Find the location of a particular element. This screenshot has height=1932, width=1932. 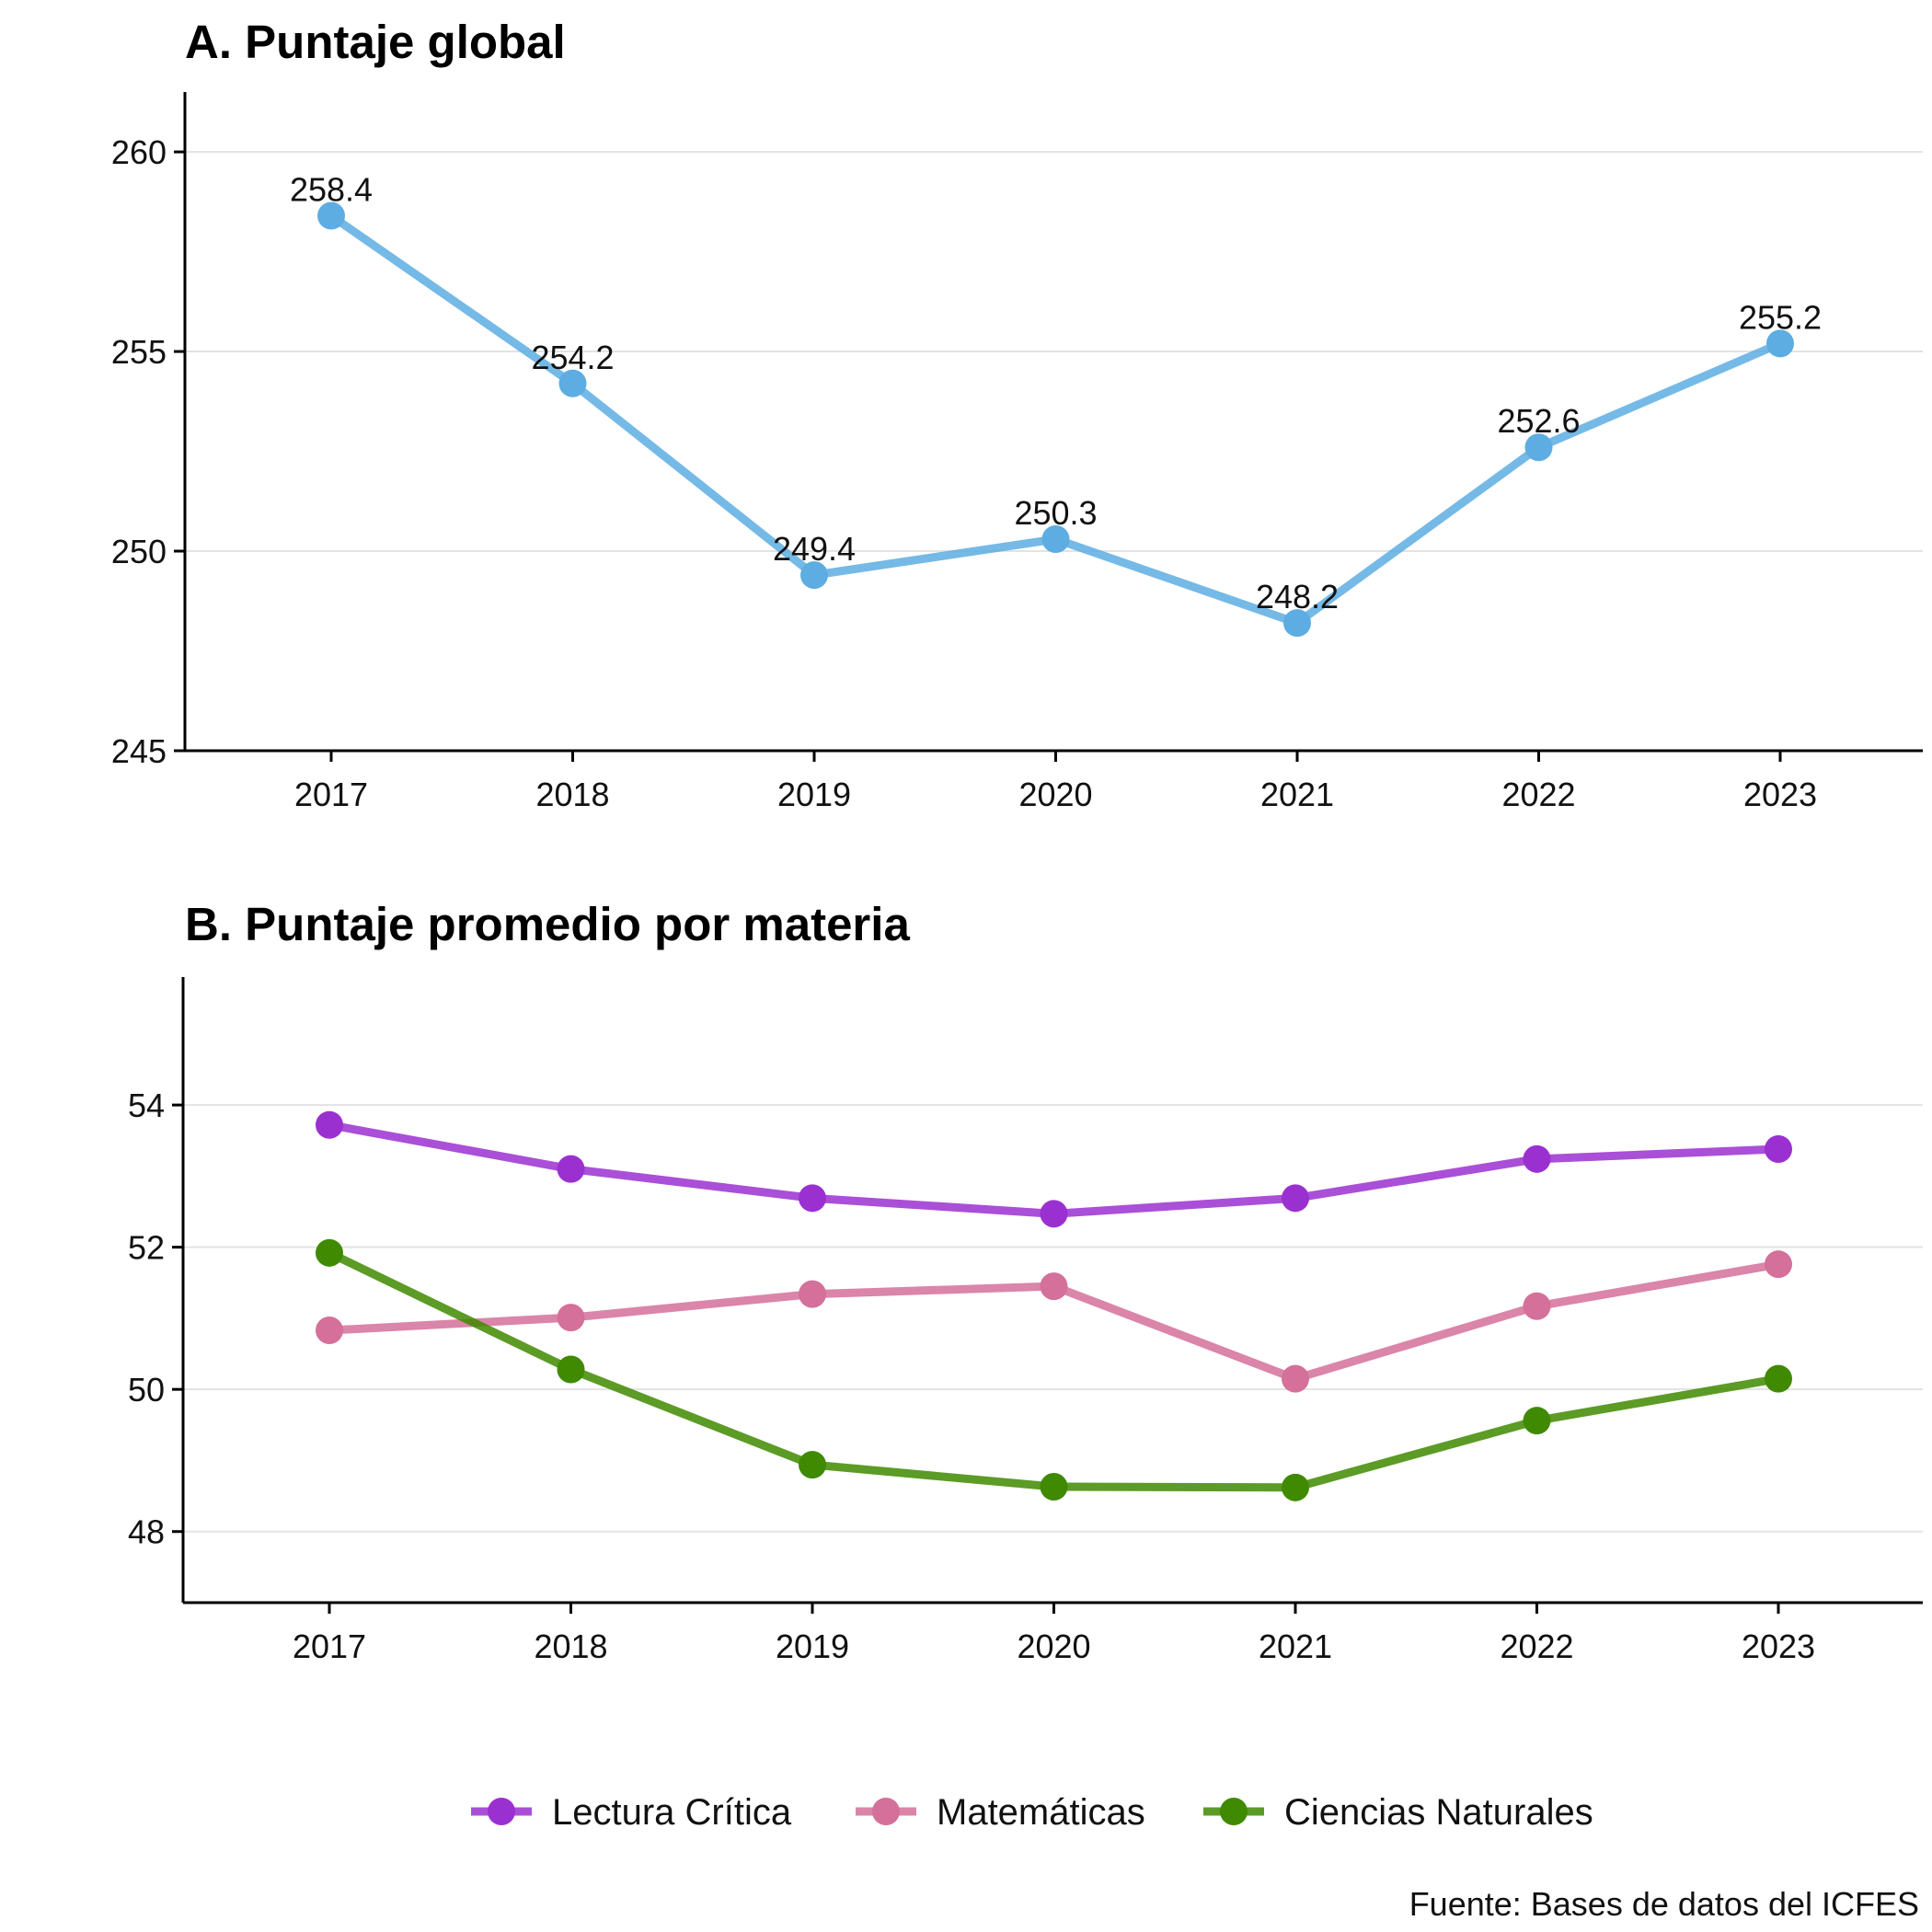

legend-label: Ciencias Naturales is located at coordinates (1438, 1812).